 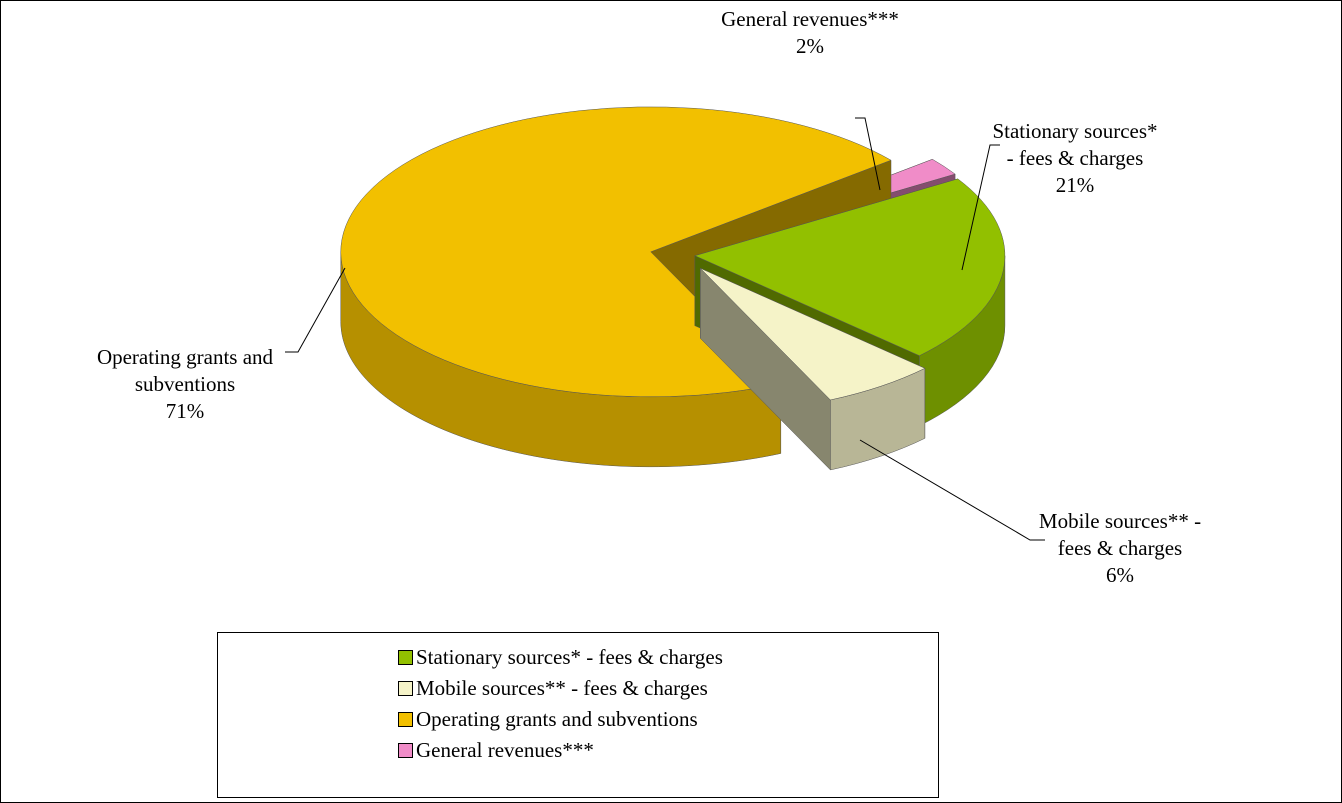 I want to click on legend-item: Operating grants and subventions, so click(x=548, y=719).